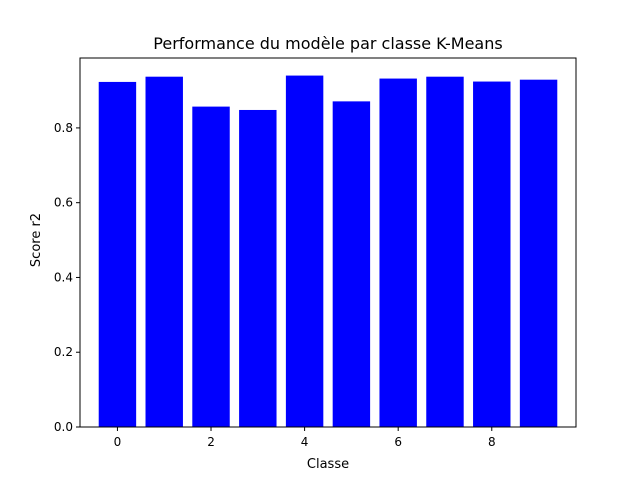 The height and width of the screenshot is (480, 640). What do you see at coordinates (63, 352) in the screenshot?
I see `y-tick-label: 0.2` at bounding box center [63, 352].